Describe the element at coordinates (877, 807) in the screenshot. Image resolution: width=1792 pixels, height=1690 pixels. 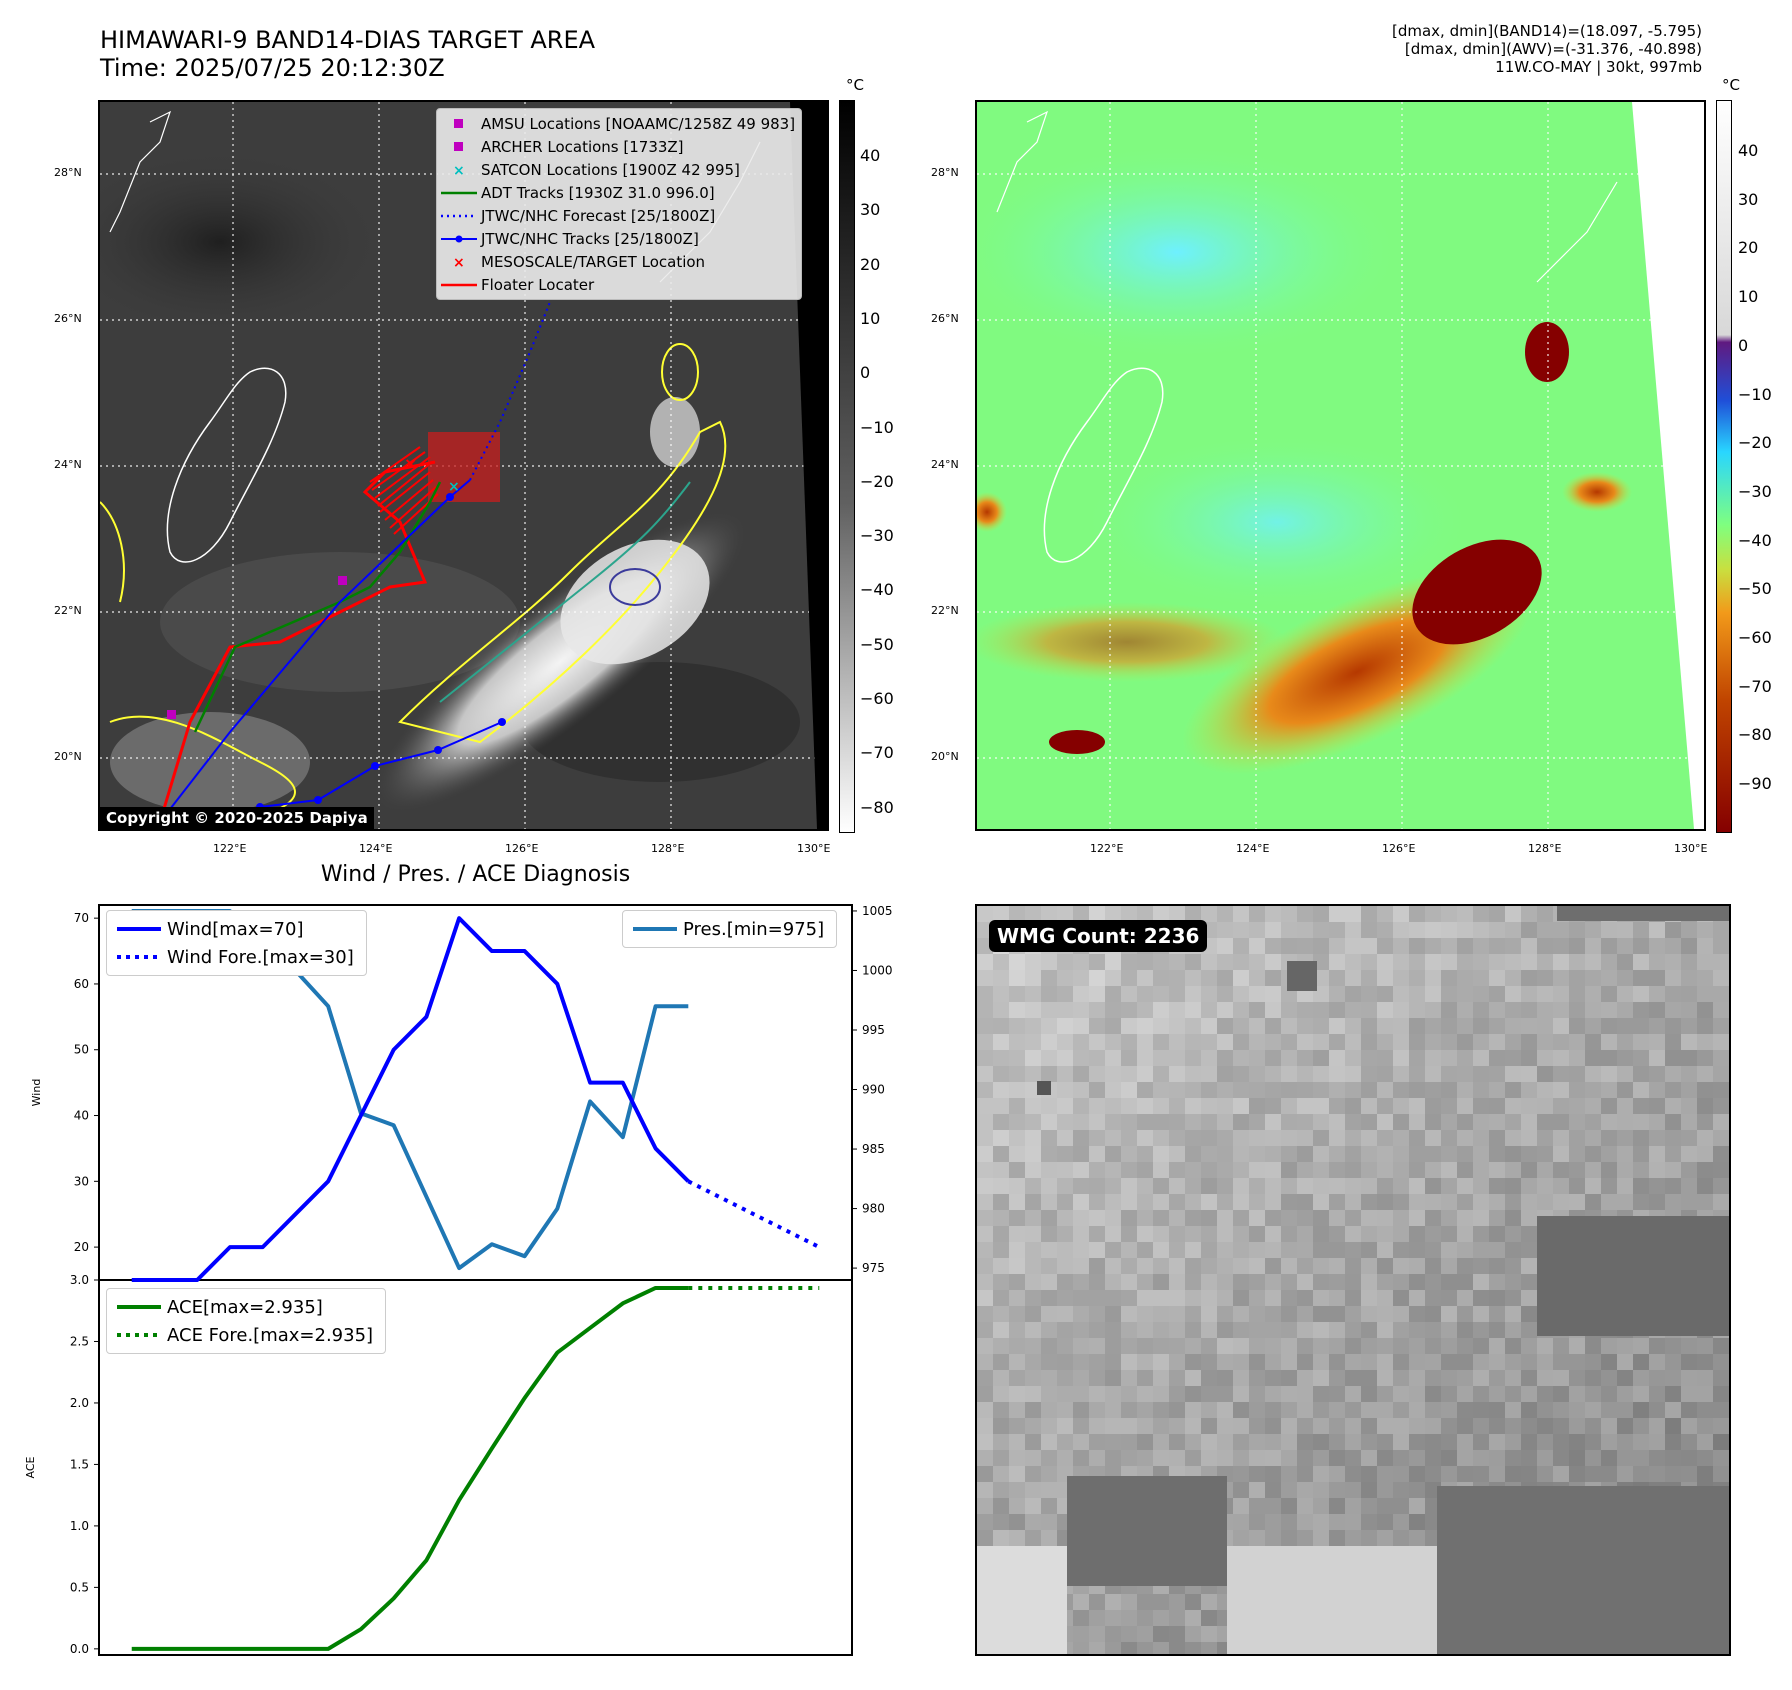
I see `colorbar-tick-label: −80` at that location.